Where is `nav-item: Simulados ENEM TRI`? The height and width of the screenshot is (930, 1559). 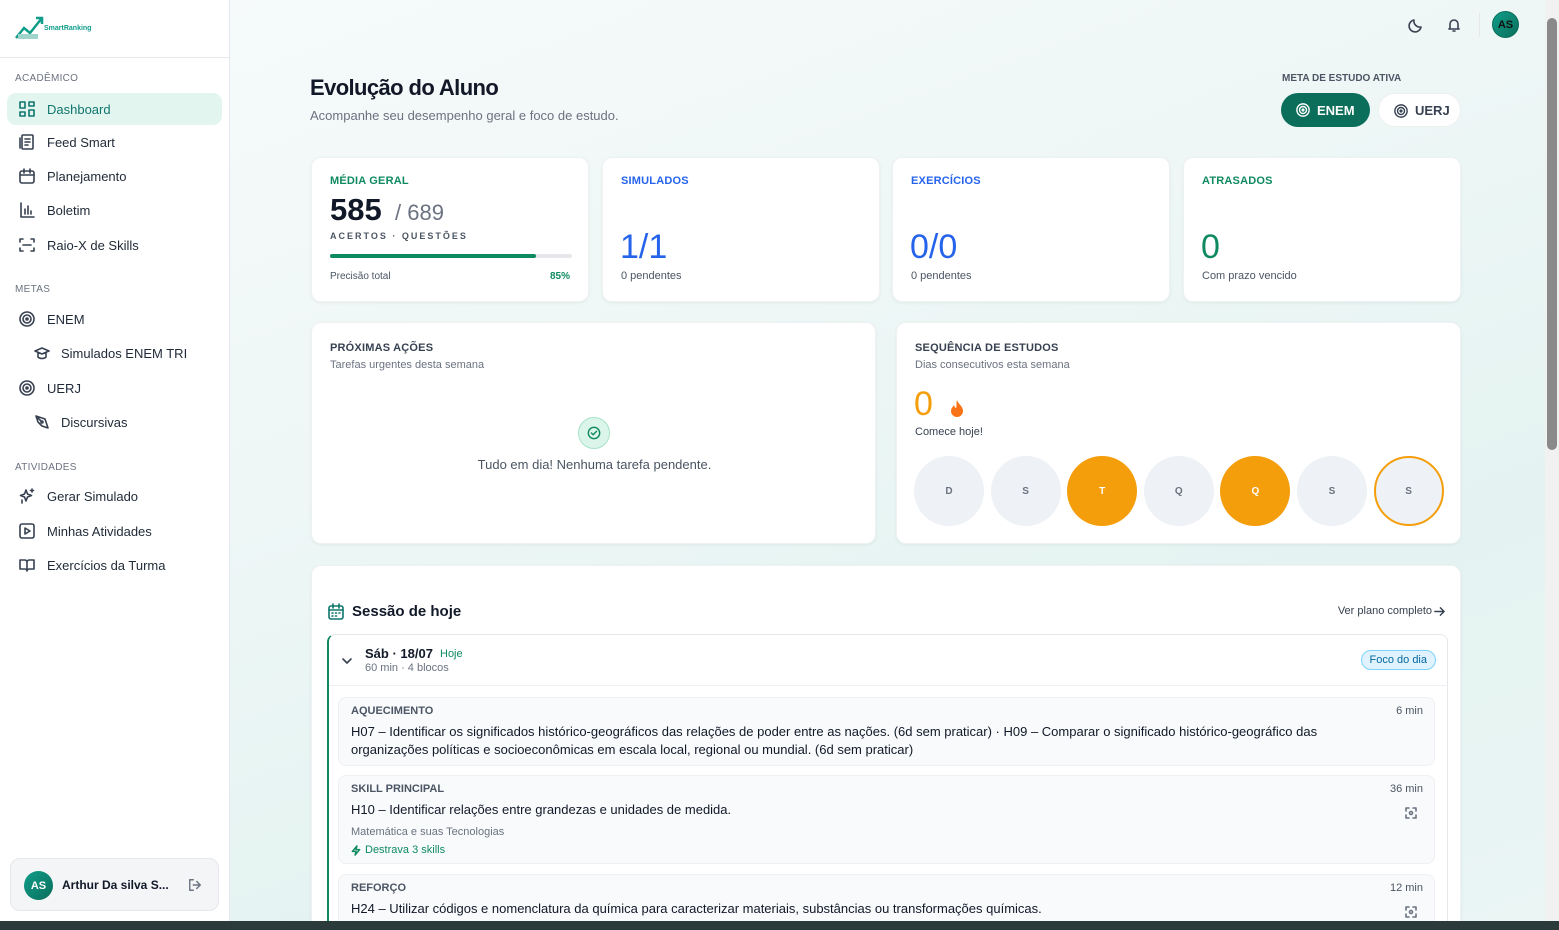
nav-item: Simulados ENEM TRI is located at coordinates (114, 353).